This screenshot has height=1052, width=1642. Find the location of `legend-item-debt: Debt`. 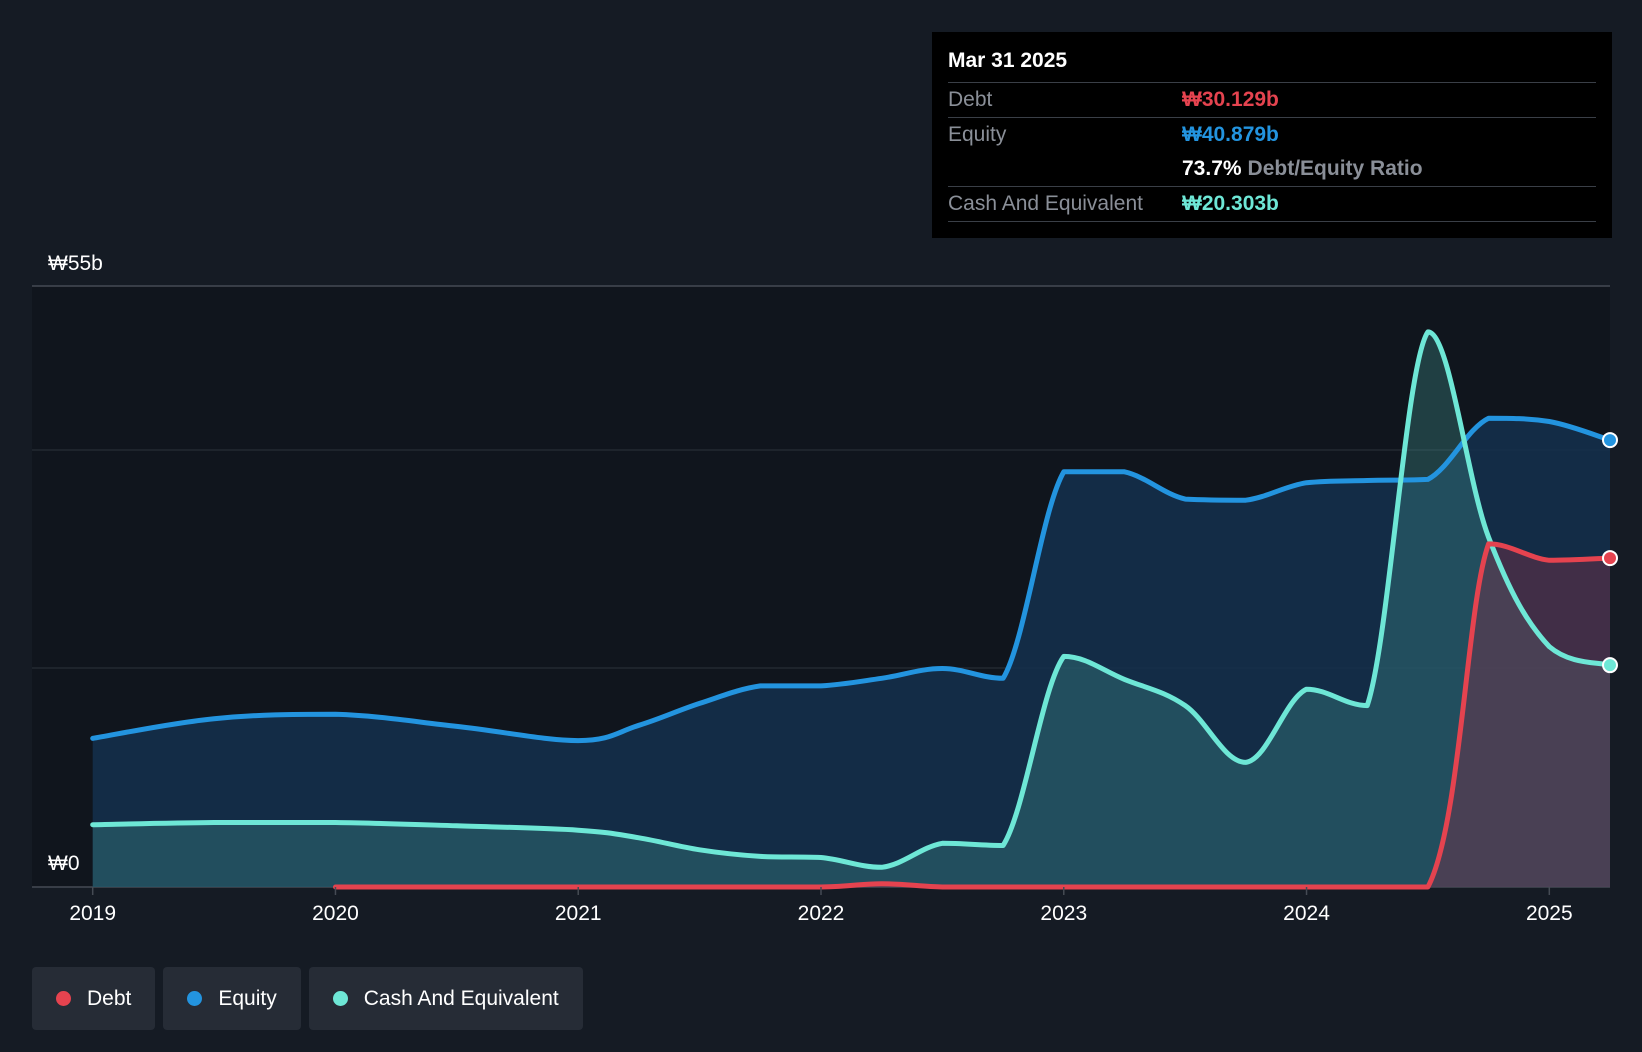

legend-item-debt: Debt is located at coordinates (94, 998).